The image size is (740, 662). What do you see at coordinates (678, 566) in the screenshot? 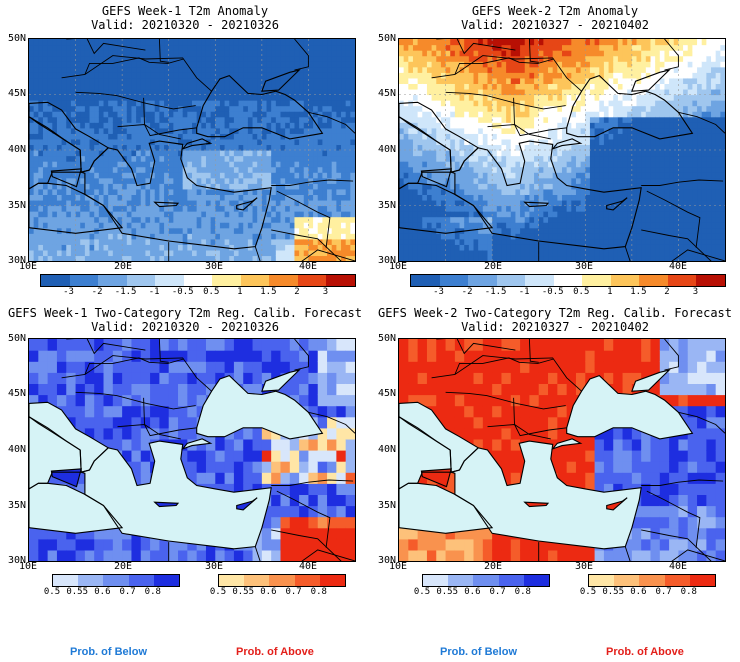
I see `lon-label: 40E` at bounding box center [678, 566].